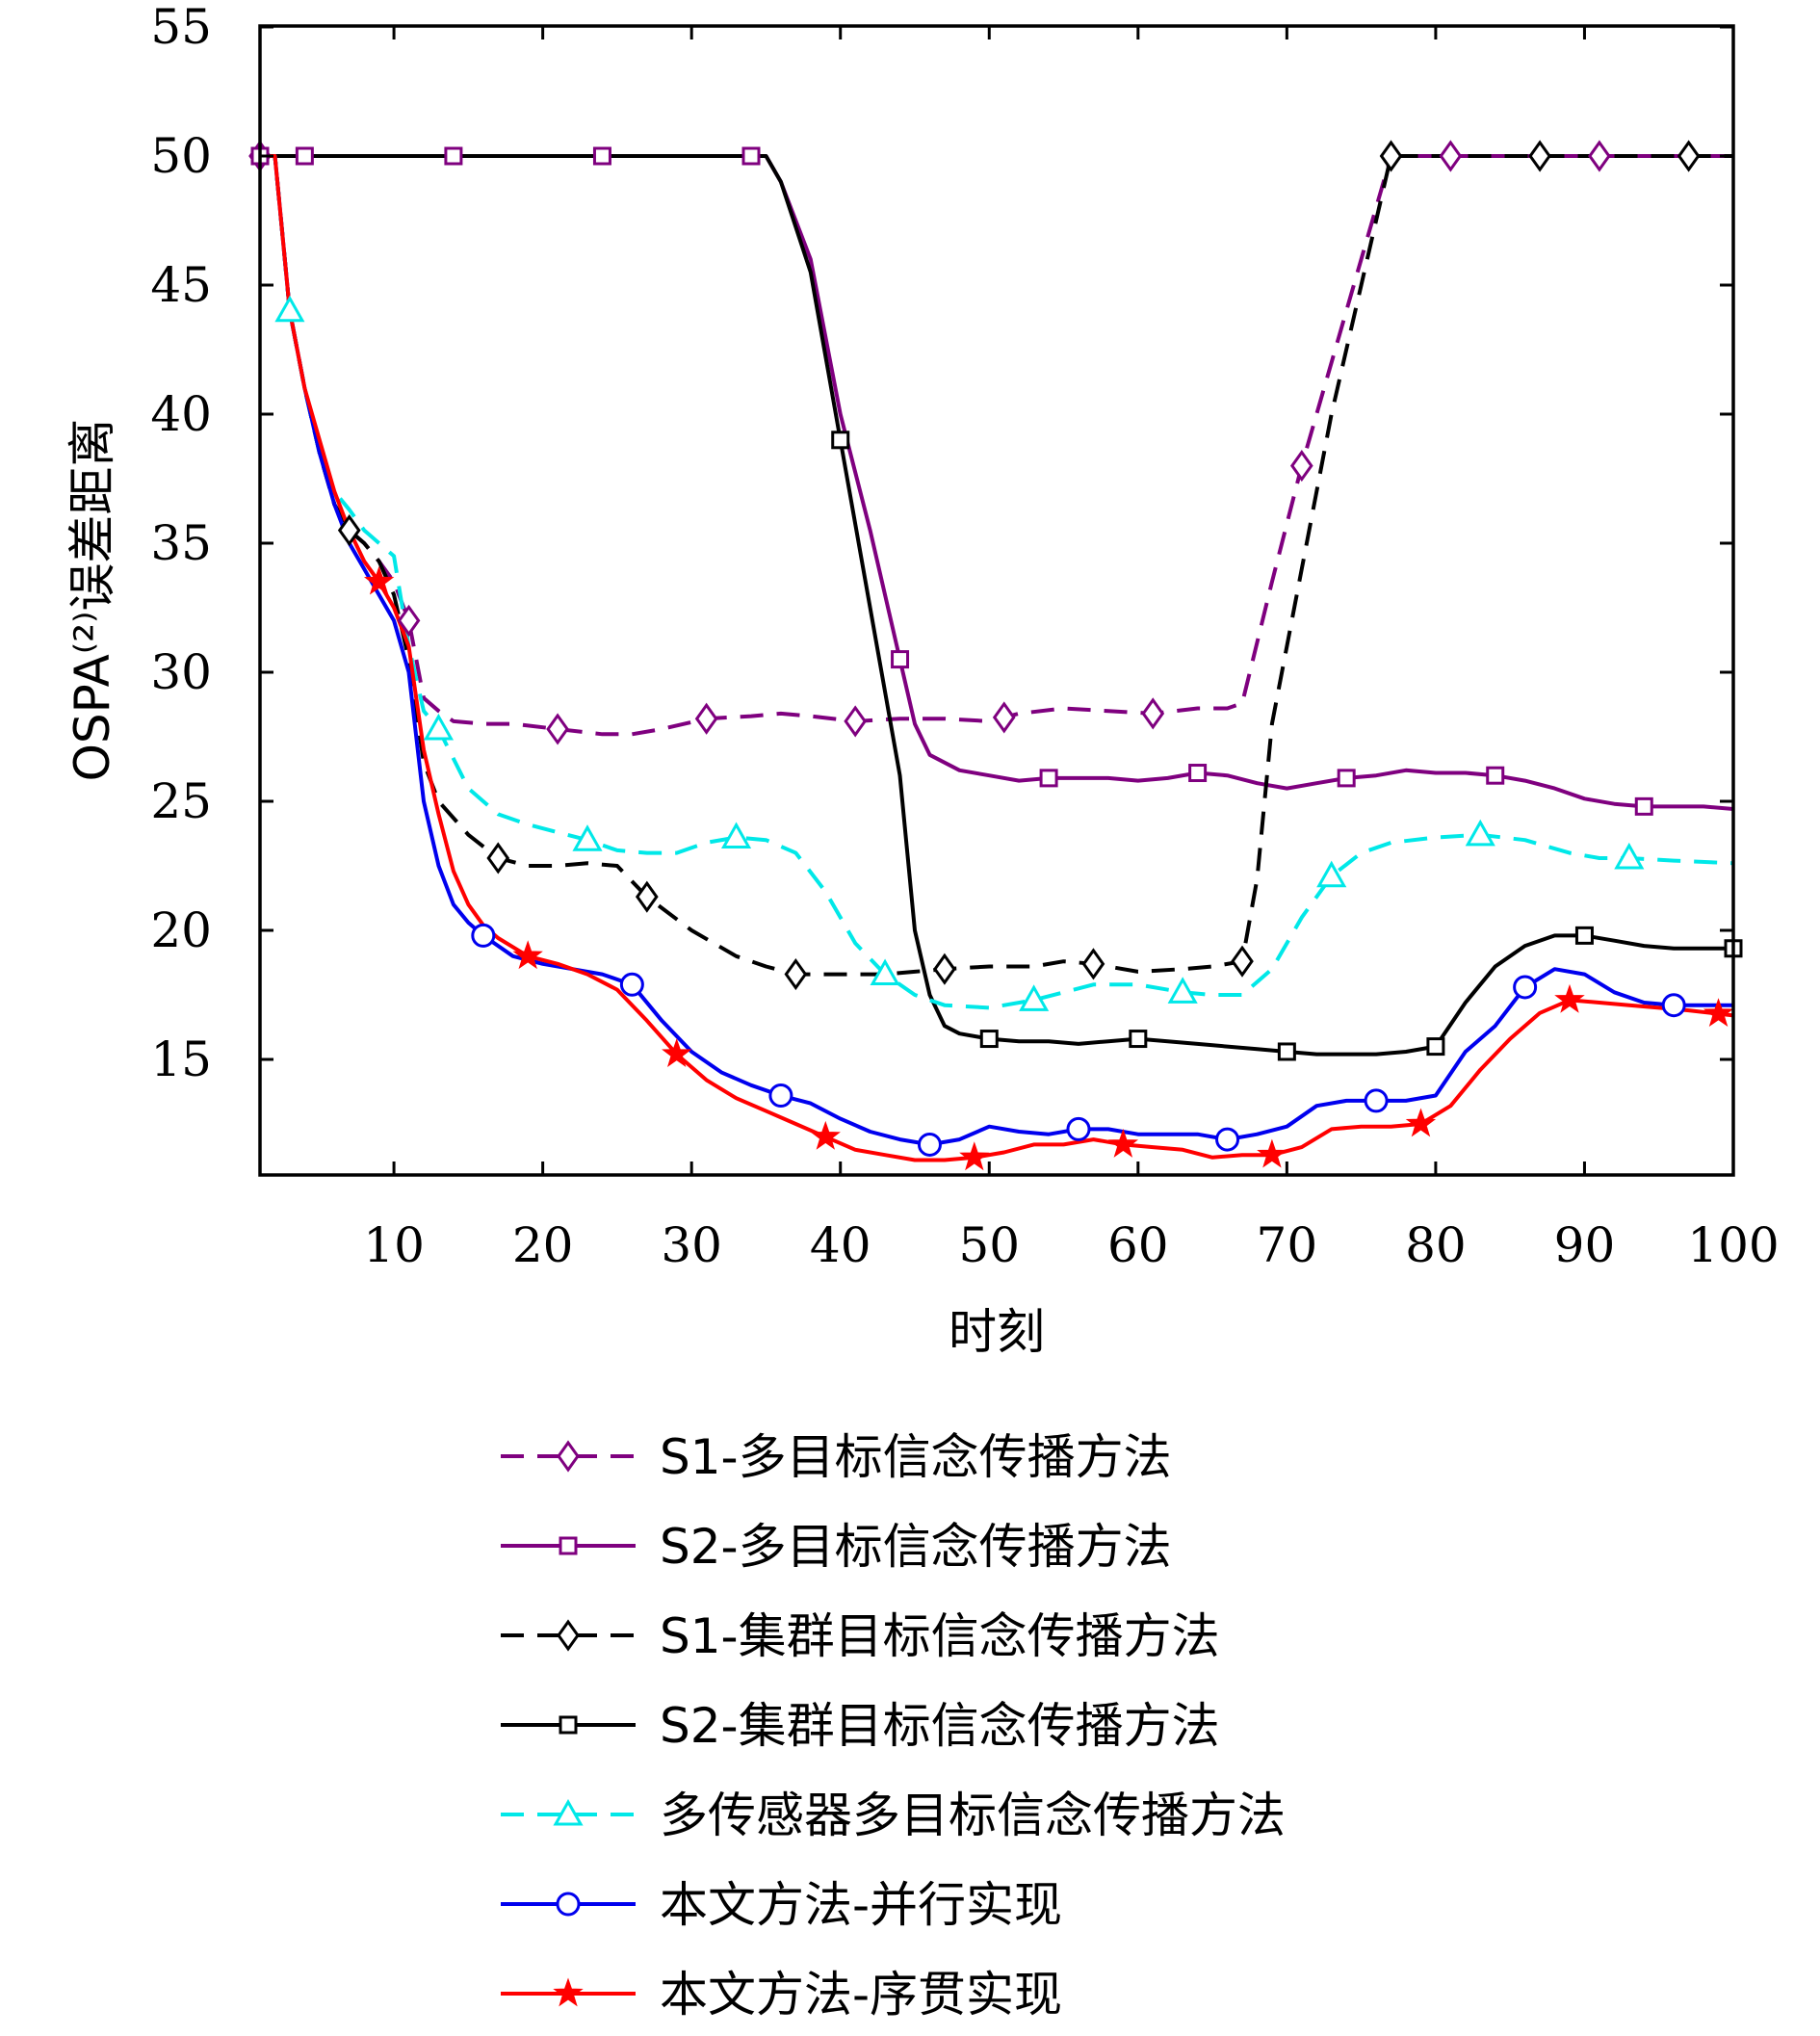  Describe the element at coordinates (181, 543) in the screenshot. I see `y-tick-label: 35` at that location.